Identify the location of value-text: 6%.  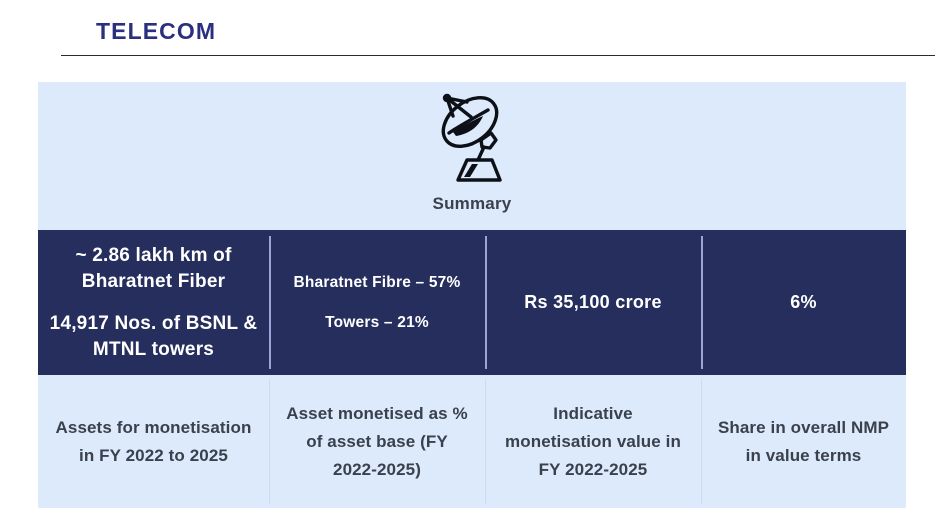
(803, 302).